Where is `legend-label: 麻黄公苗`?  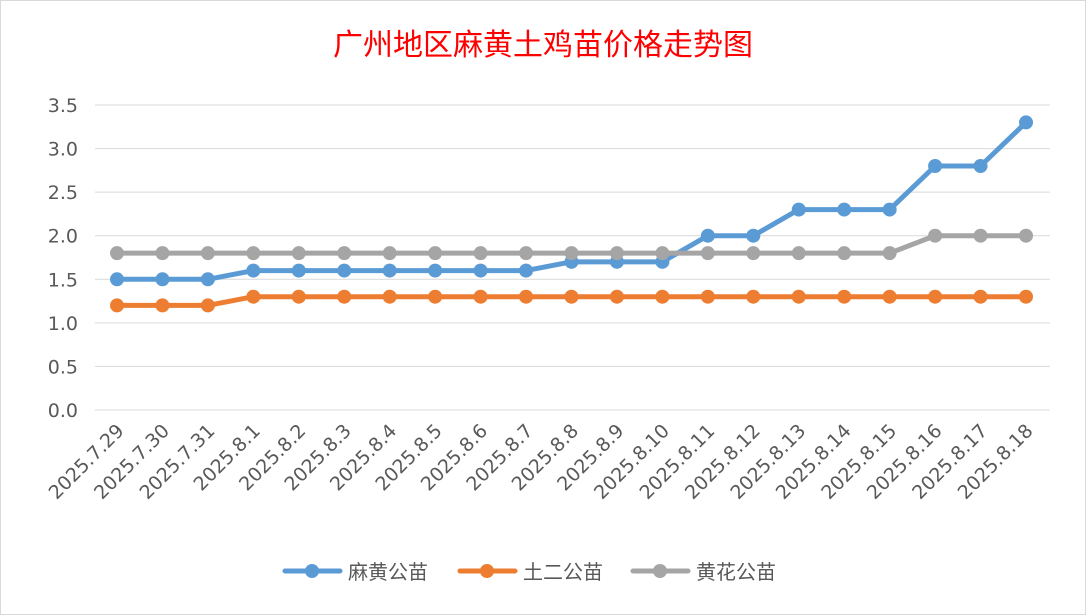 legend-label: 麻黄公苗 is located at coordinates (388, 572).